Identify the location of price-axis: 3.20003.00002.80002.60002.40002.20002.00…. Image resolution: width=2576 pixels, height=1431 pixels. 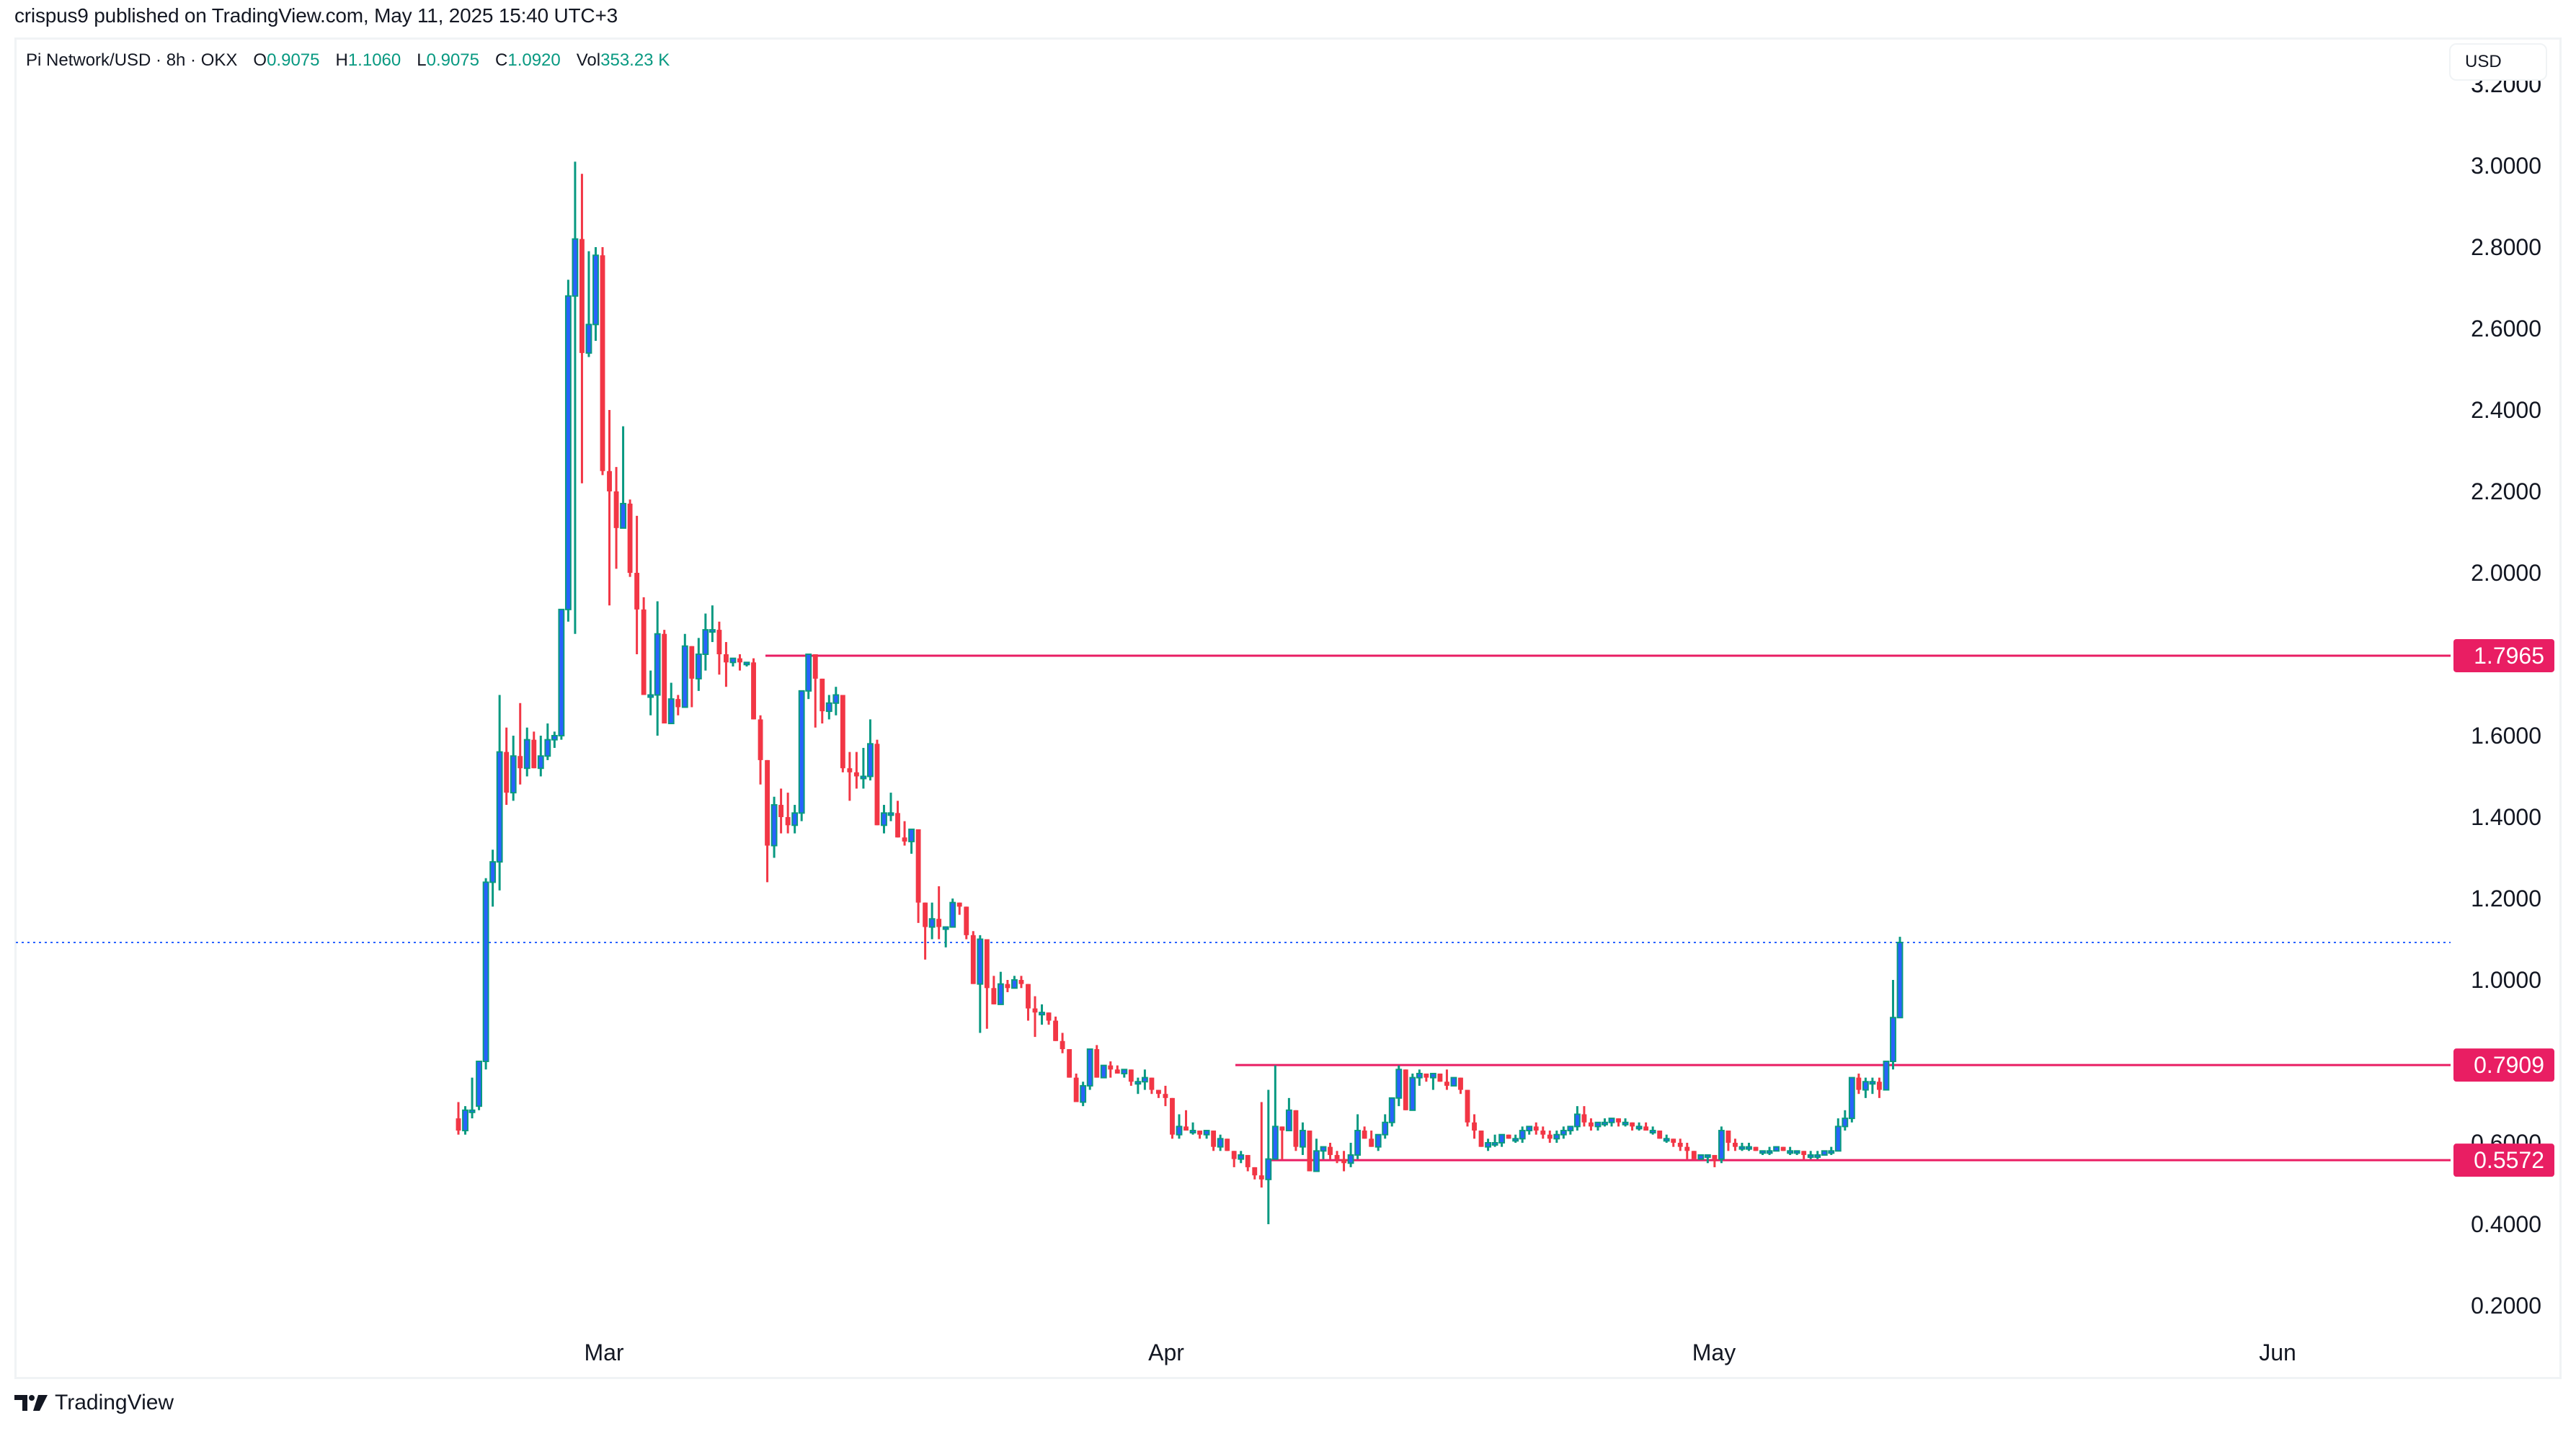
(2506, 695).